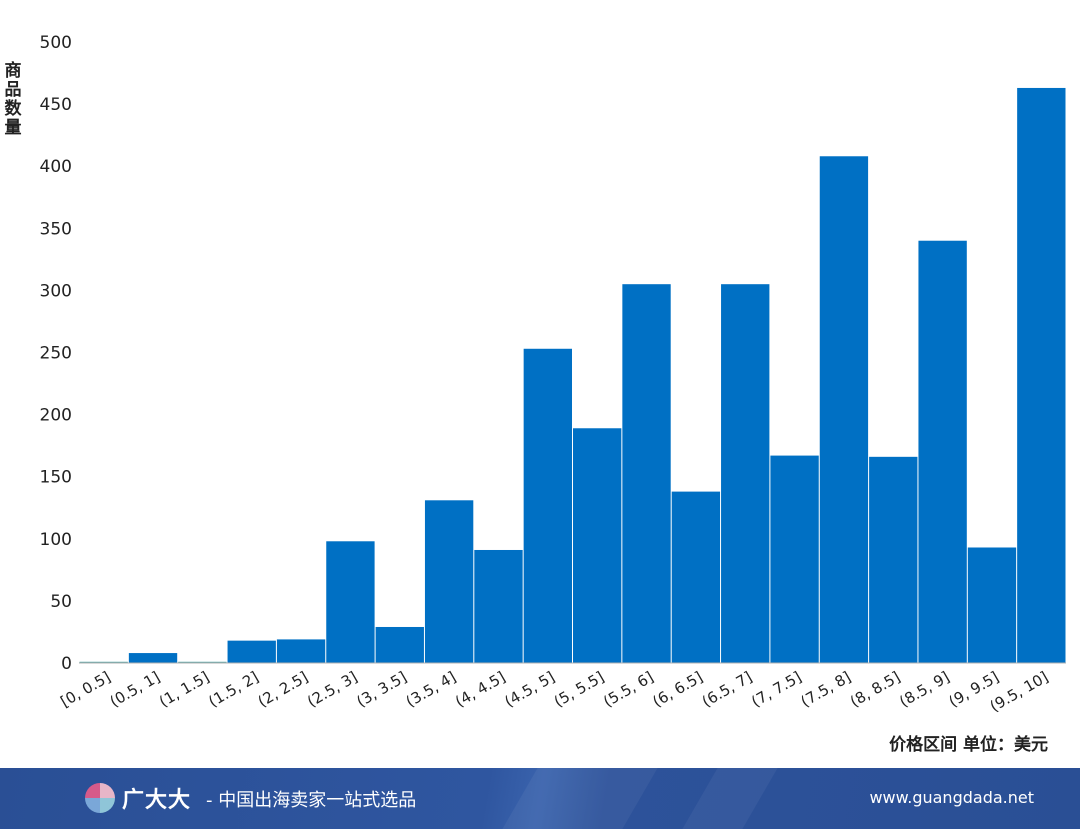  Describe the element at coordinates (776, 689) in the screenshot. I see `x-tick-label: (7, 7.5]` at that location.